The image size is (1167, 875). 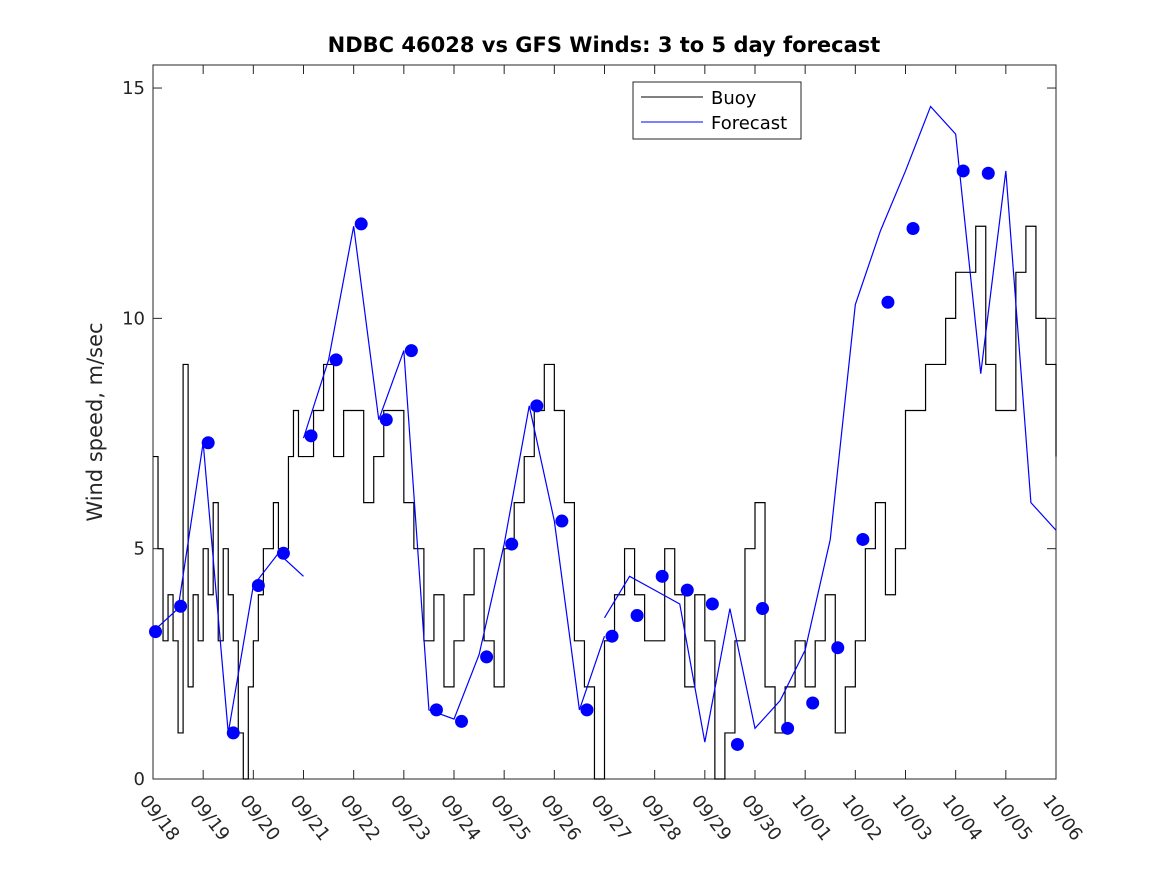 What do you see at coordinates (133, 318) in the screenshot?
I see `y-tick-label: 10` at bounding box center [133, 318].